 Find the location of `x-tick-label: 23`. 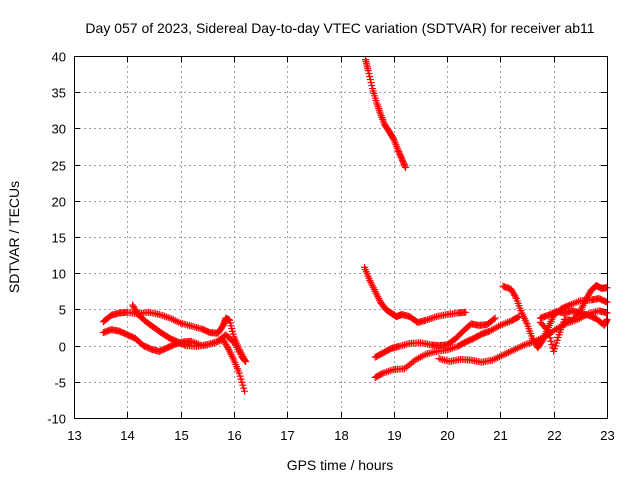

x-tick-label: 23 is located at coordinates (607, 435).